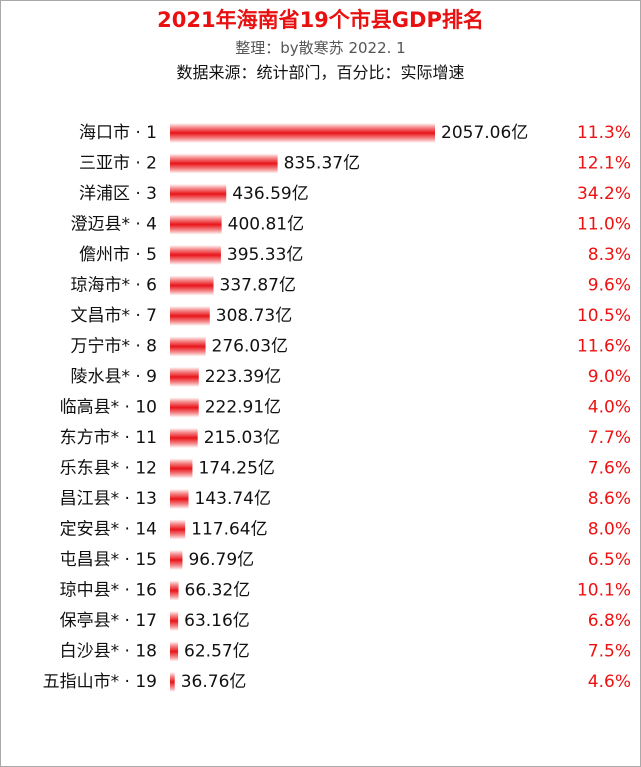 The height and width of the screenshot is (767, 641). Describe the element at coordinates (113, 286) in the screenshot. I see `category-label: 琼海市* · 6` at that location.